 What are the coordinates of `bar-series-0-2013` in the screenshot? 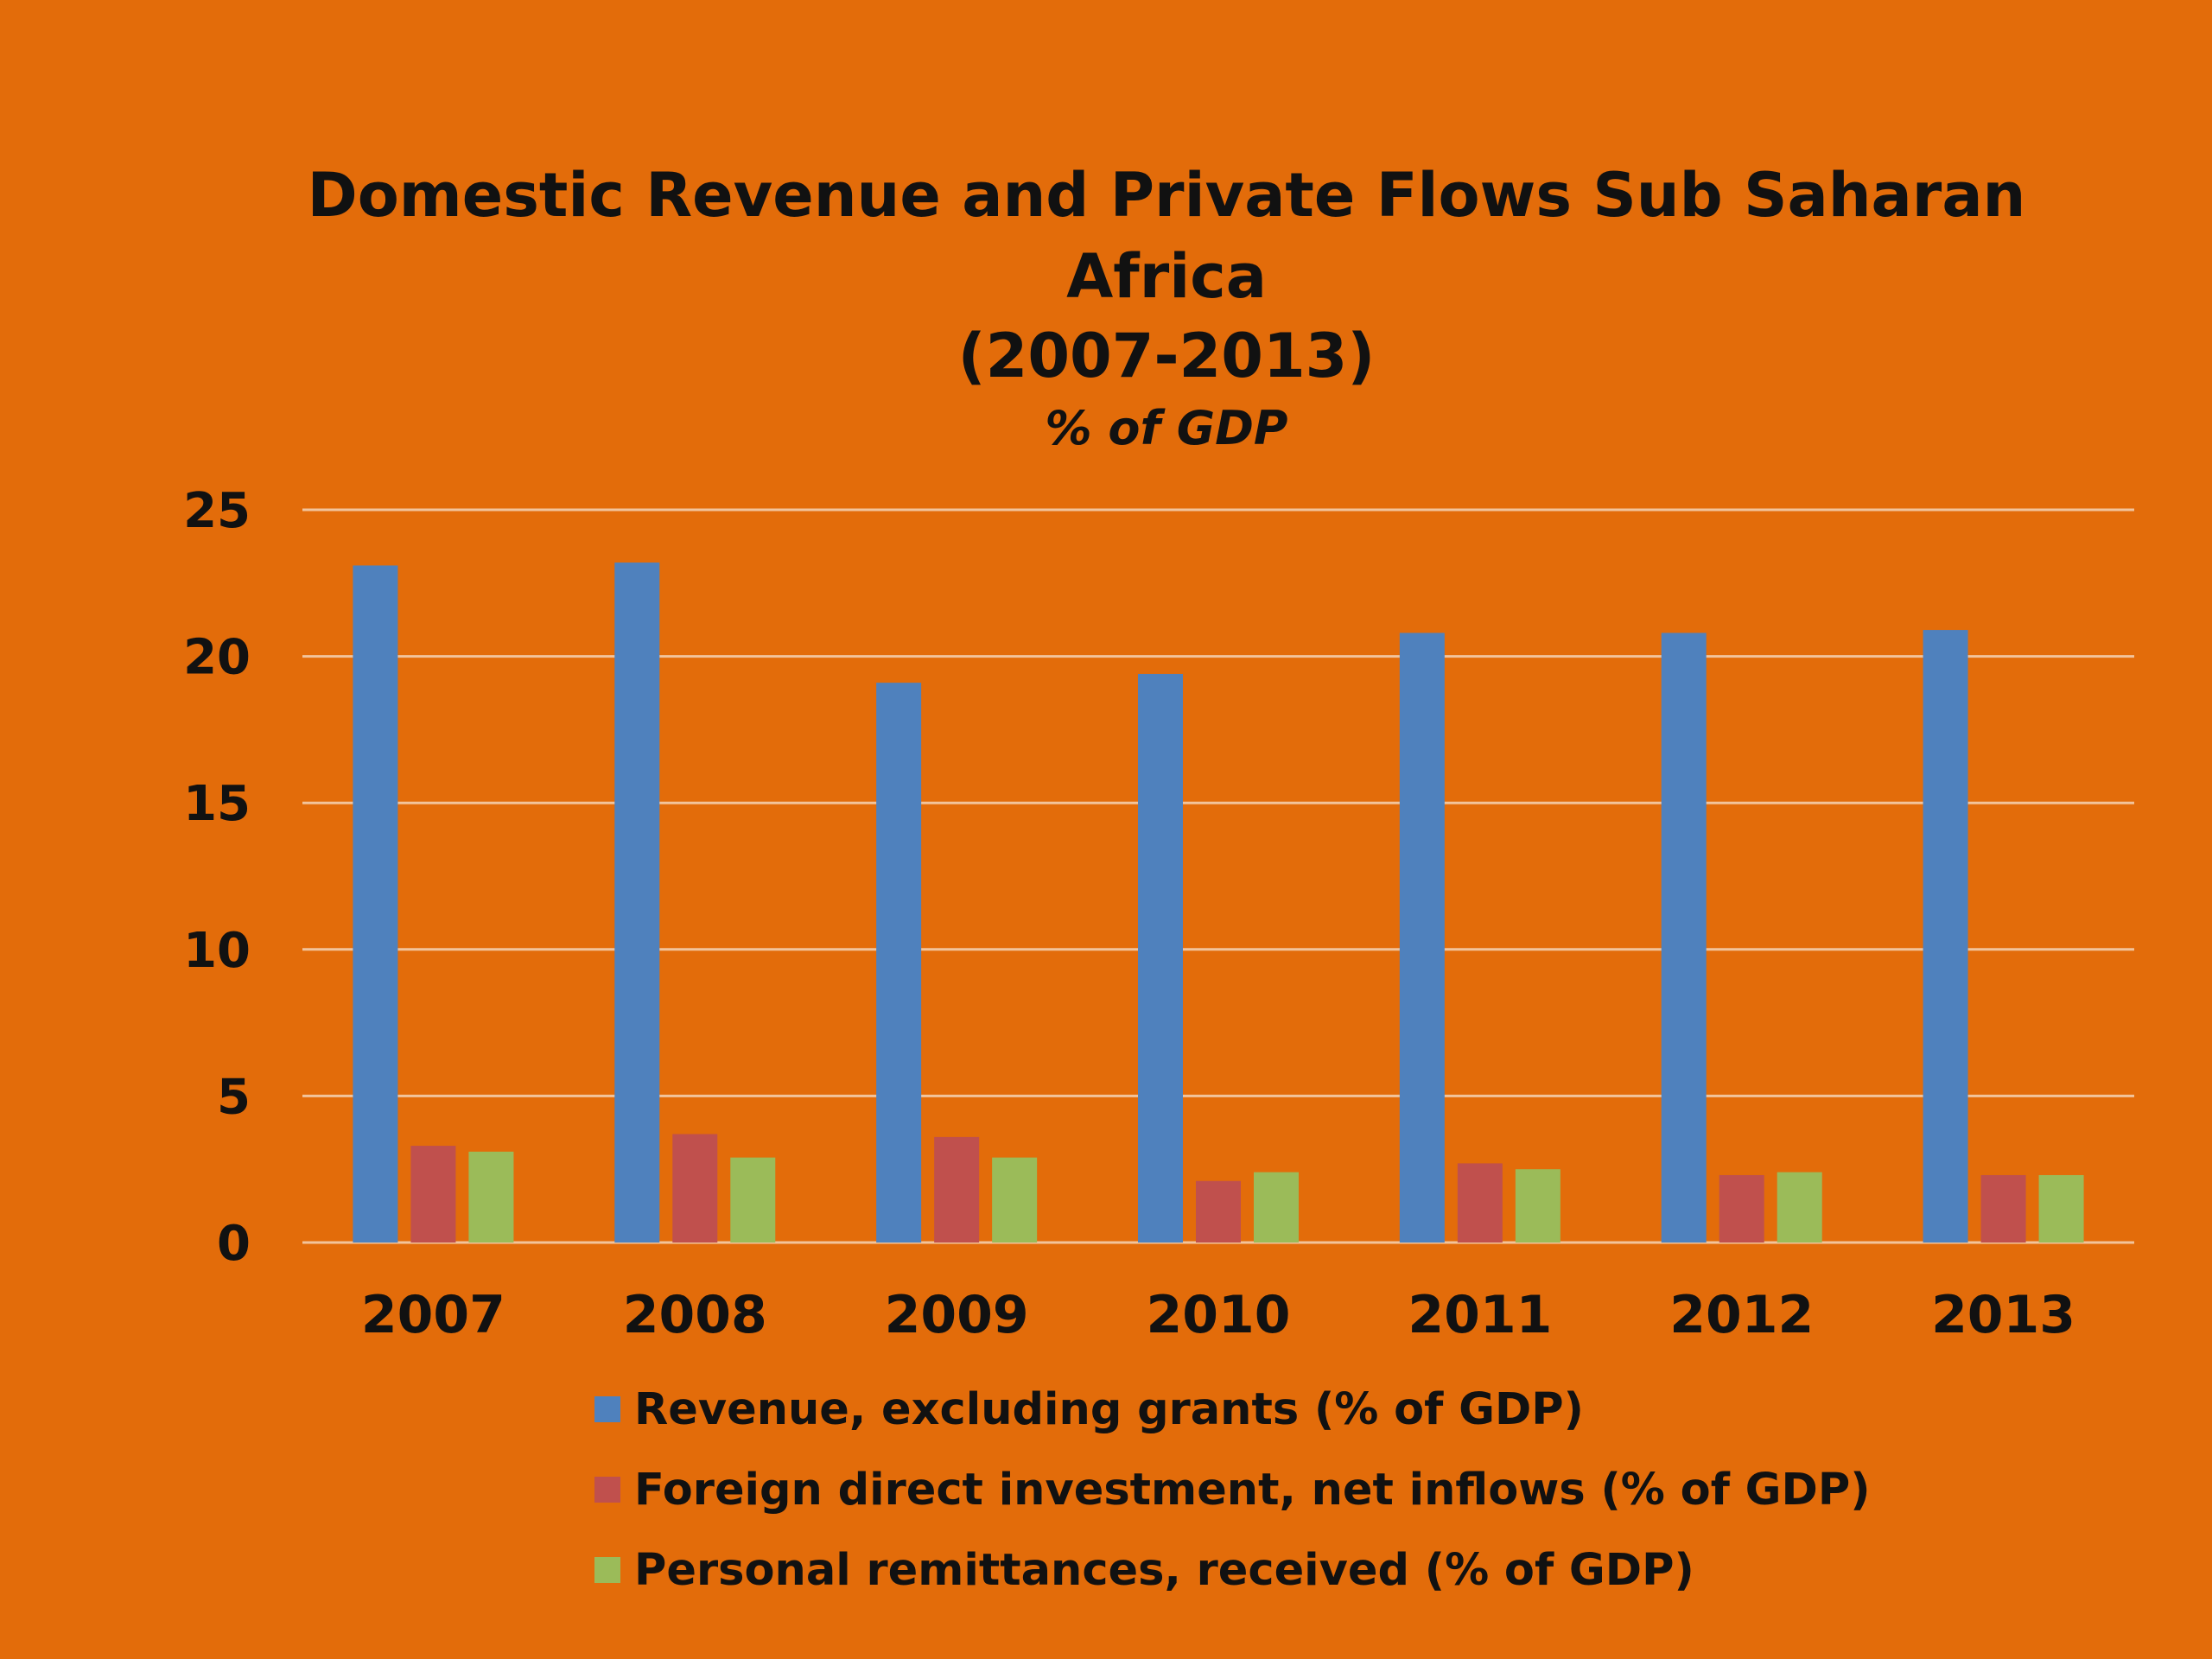 It's located at (1945, 936).